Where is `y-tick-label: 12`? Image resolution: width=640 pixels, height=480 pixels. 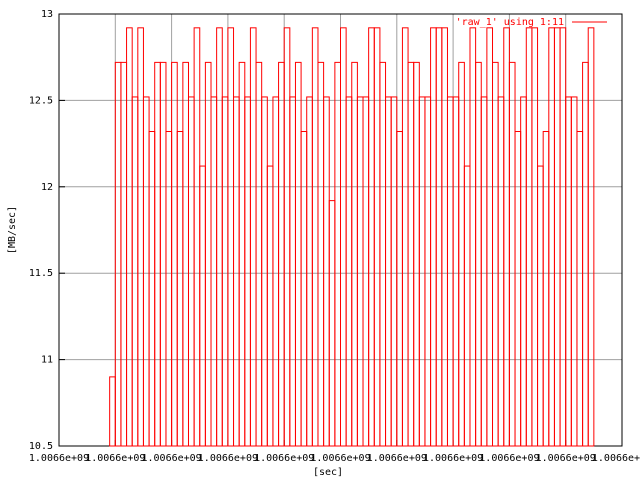 y-tick-label: 12 is located at coordinates (47, 187).